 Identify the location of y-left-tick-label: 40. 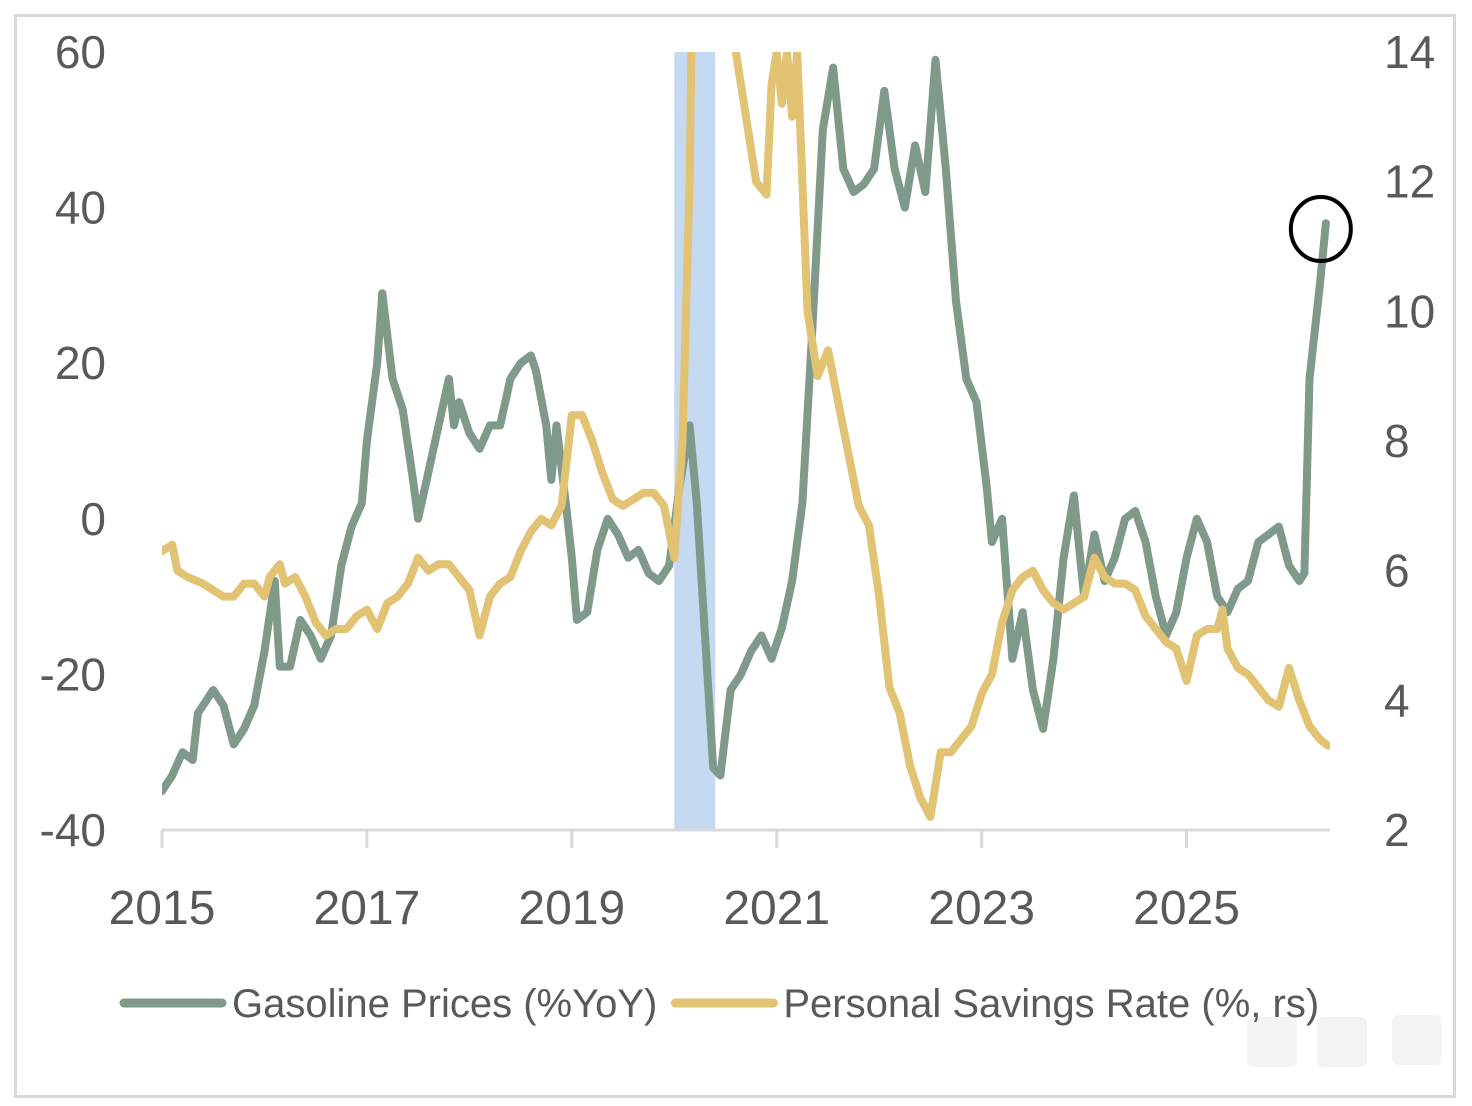
(80, 208).